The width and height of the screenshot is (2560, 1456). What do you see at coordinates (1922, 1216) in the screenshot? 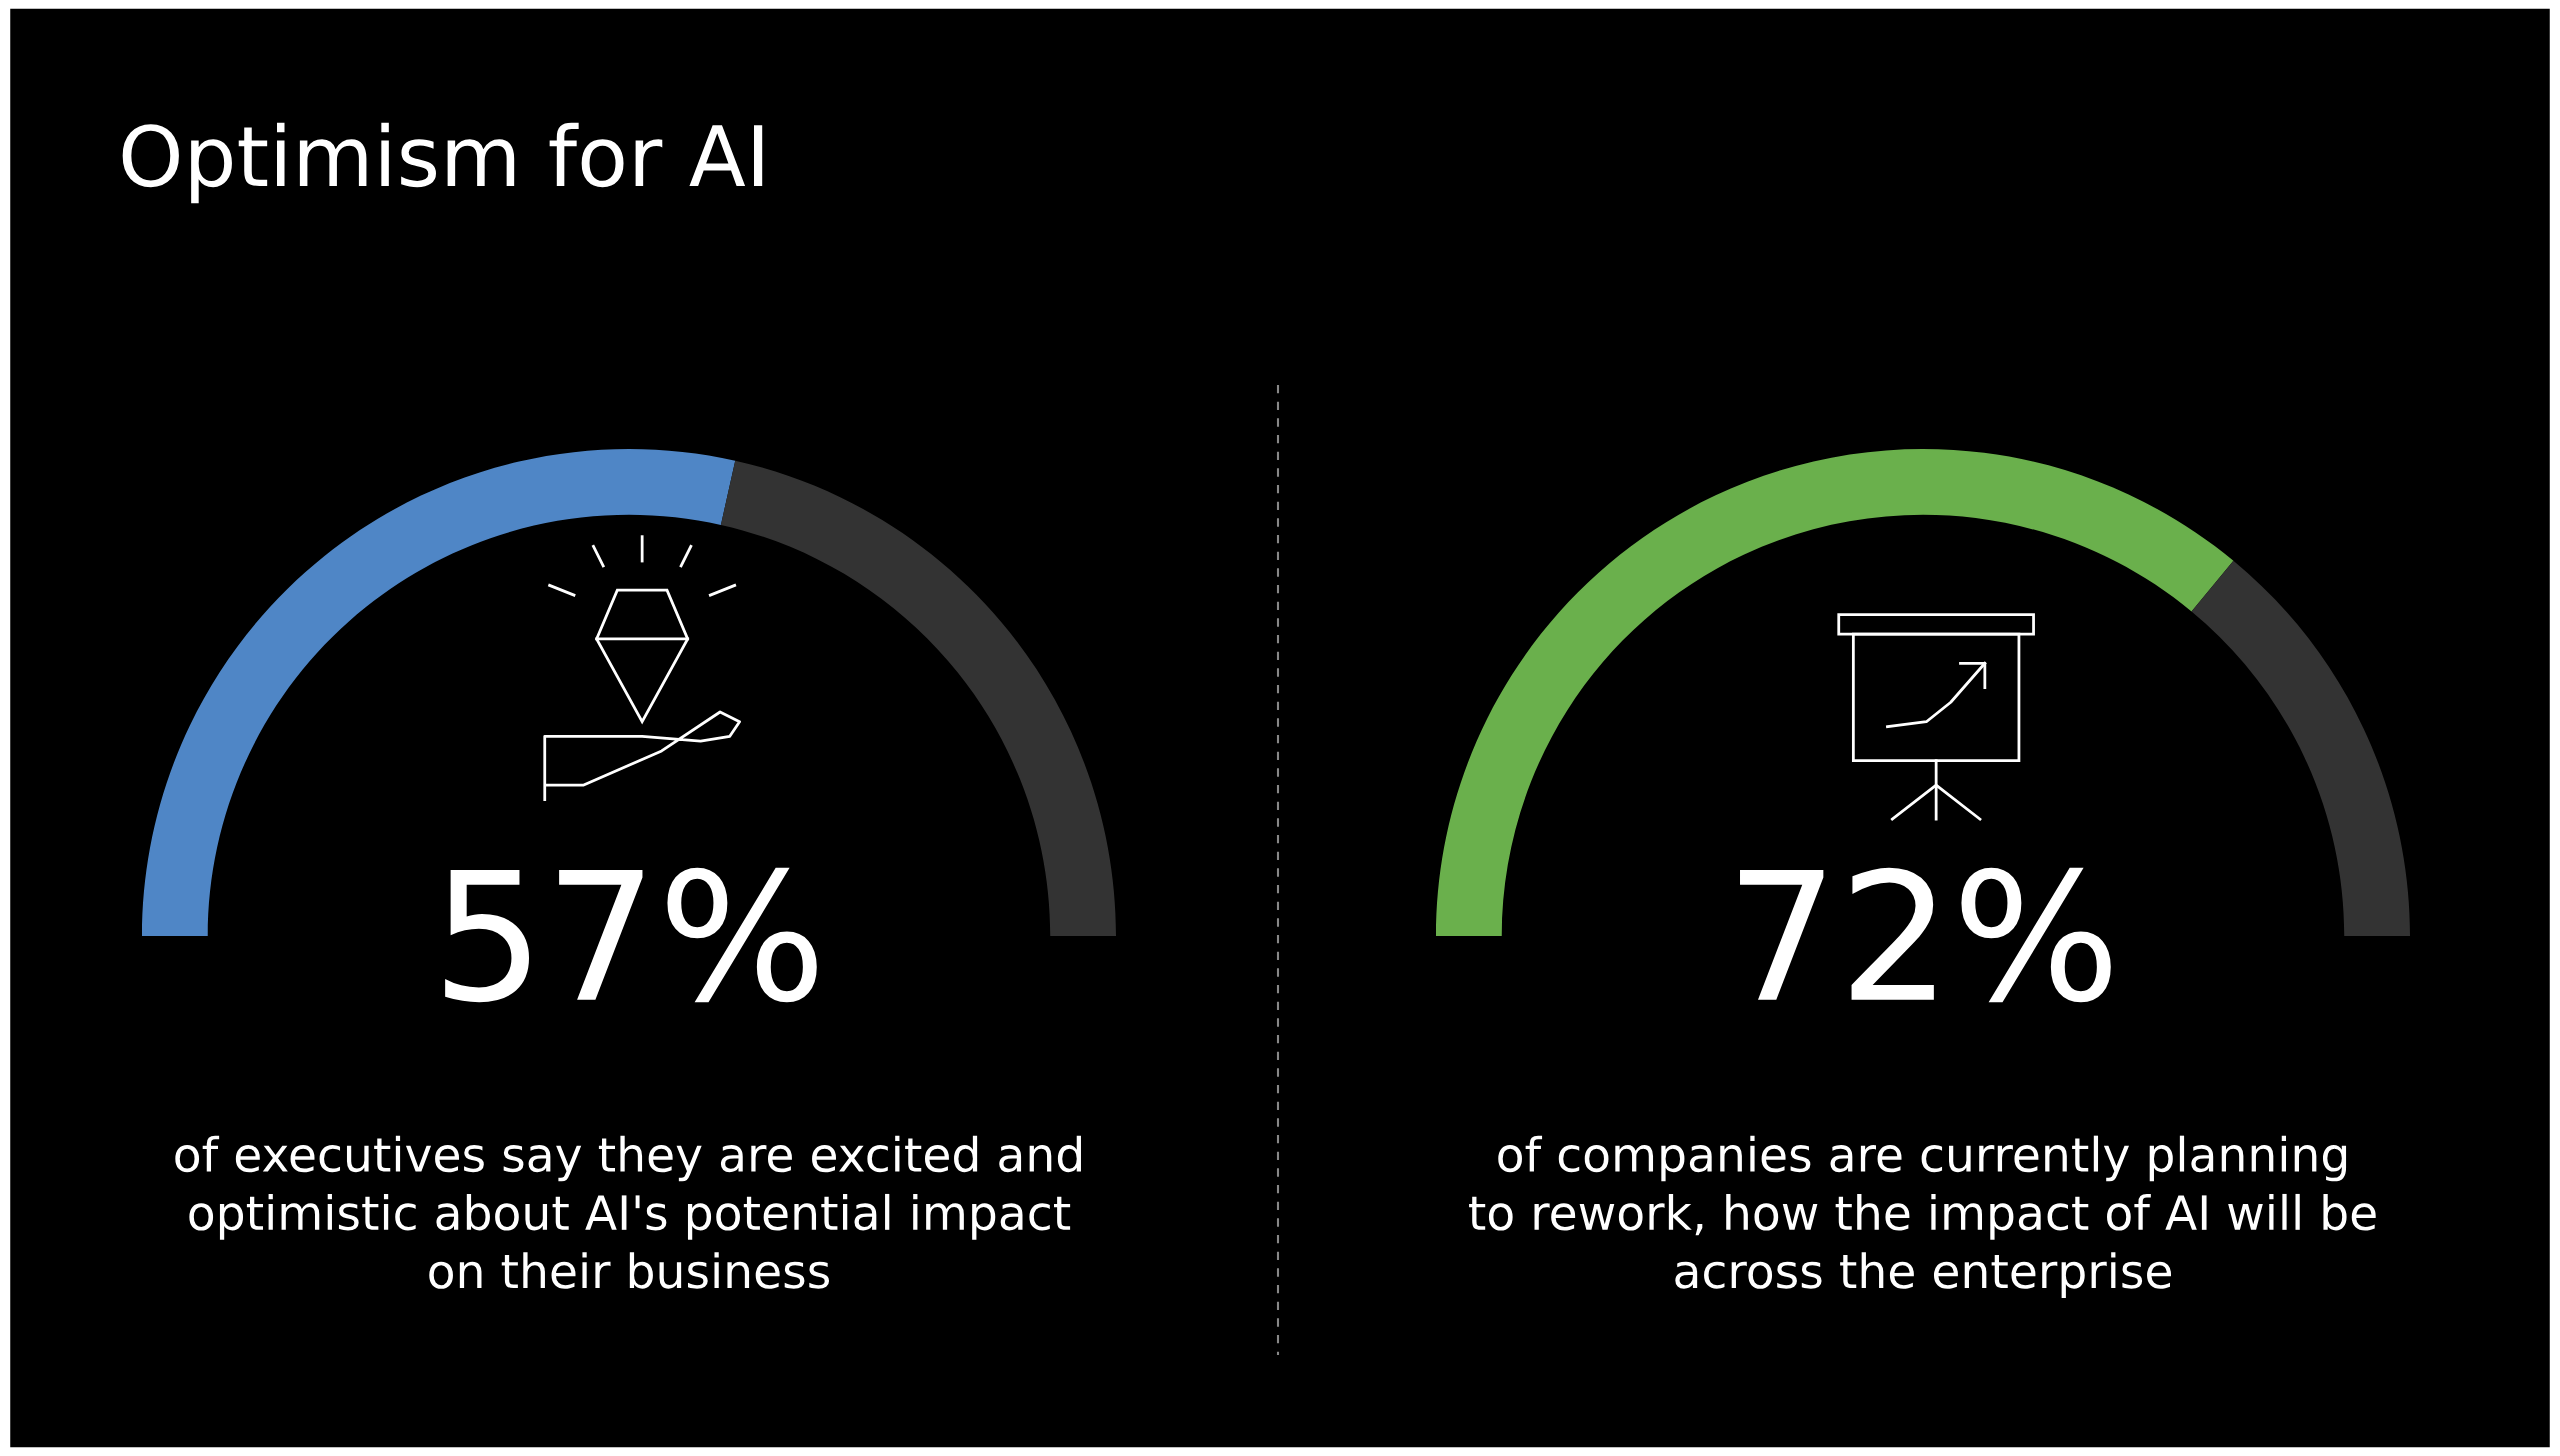
I see `text: of companies are currently planning to rework, how the impact of AI will be across the enterprise` at bounding box center [1922, 1216].